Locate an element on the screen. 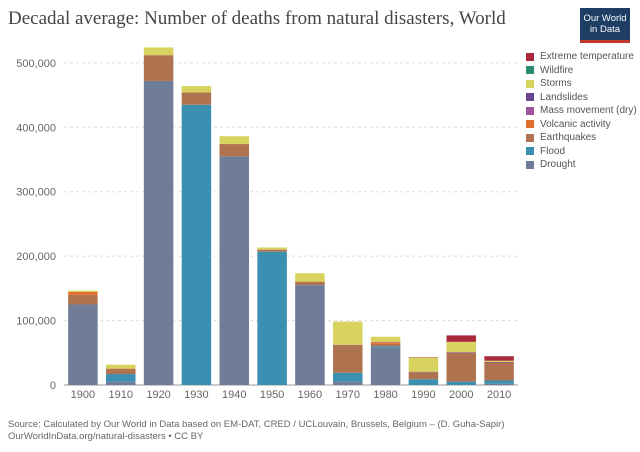  legend-item: Mass movement (dry) is located at coordinates (581, 111).